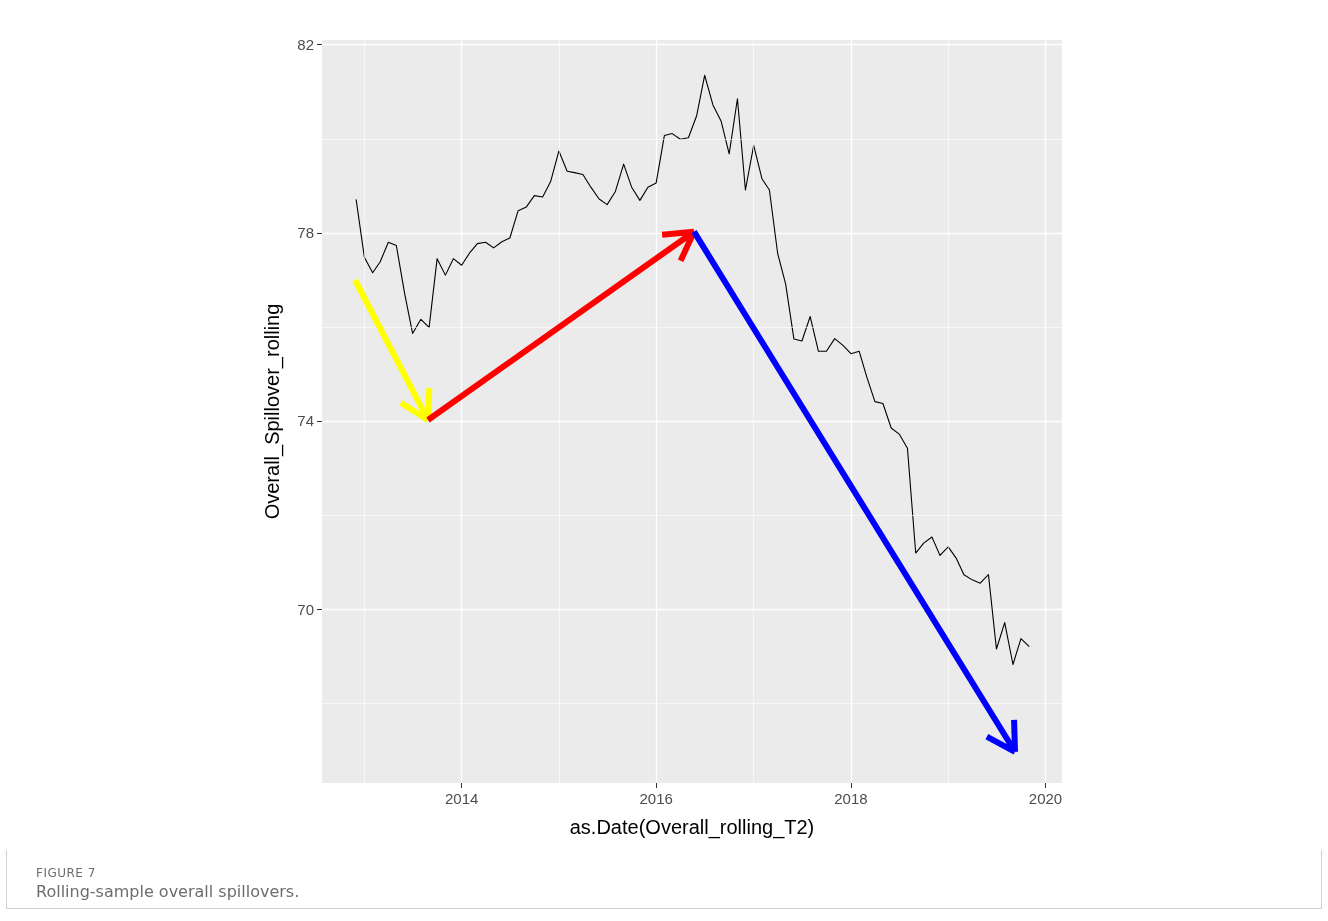 Image resolution: width=1328 pixels, height=921 pixels. Describe the element at coordinates (305, 233) in the screenshot. I see `y-tick-label: 78` at that location.